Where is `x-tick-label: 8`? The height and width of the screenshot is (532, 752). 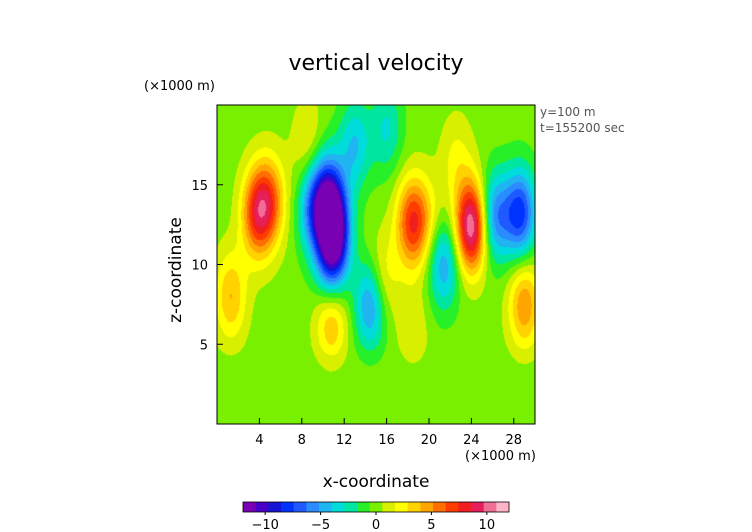
x-tick-label: 8 is located at coordinates (302, 440).